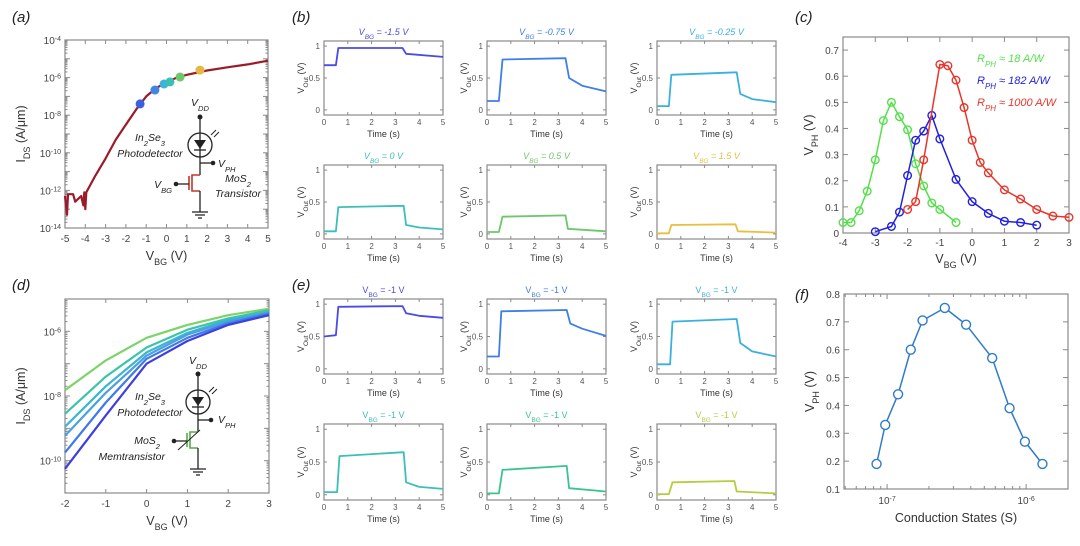 The height and width of the screenshot is (546, 1080). What do you see at coordinates (384, 57) in the screenshot?
I see `vout-trace` at bounding box center [384, 57].